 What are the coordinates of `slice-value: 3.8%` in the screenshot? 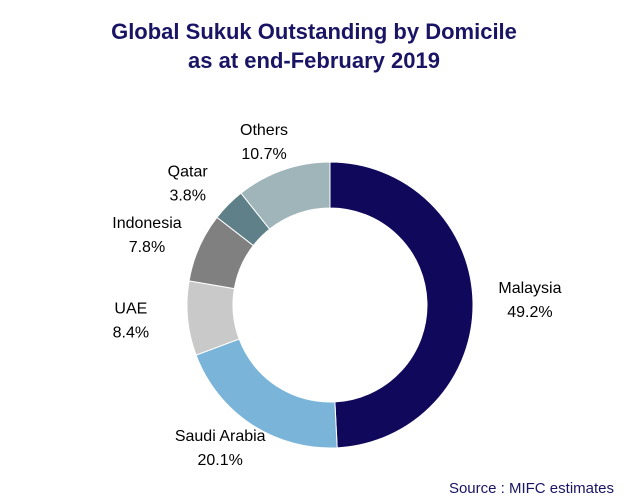 It's located at (187, 195).